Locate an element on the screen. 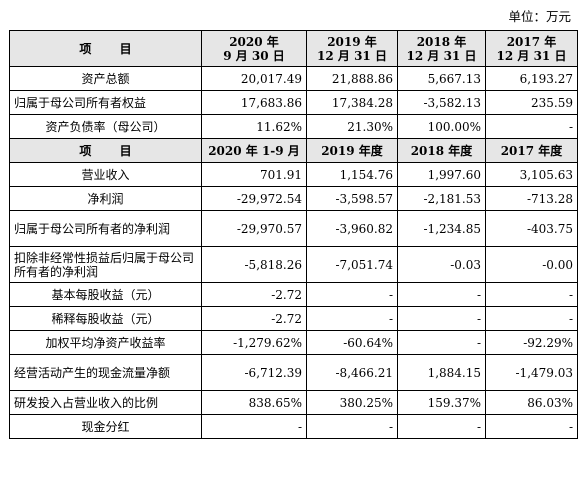 Image resolution: width=585 pixels, height=481 pixels. row-value: -8,466.21 is located at coordinates (352, 372).